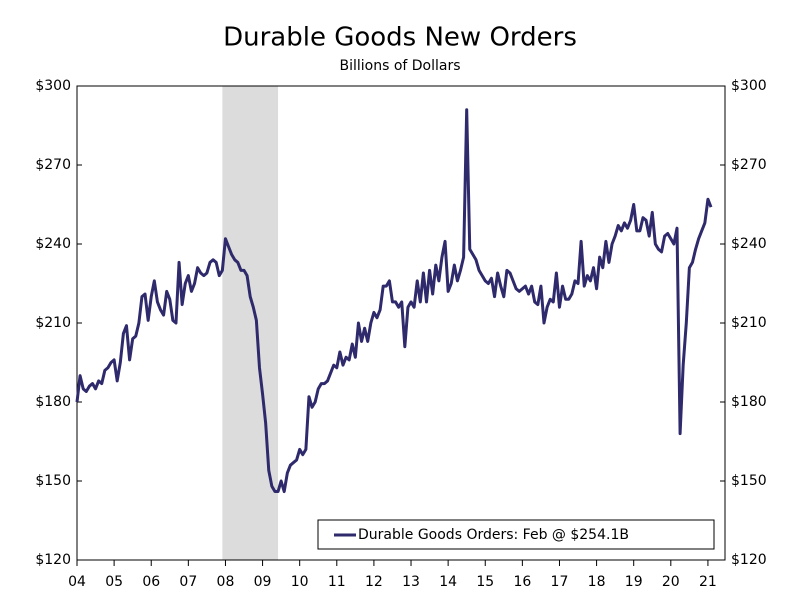 The width and height of the screenshot is (794, 606). Describe the element at coordinates (749, 481) in the screenshot. I see `y2-tick-label: $150` at that location.